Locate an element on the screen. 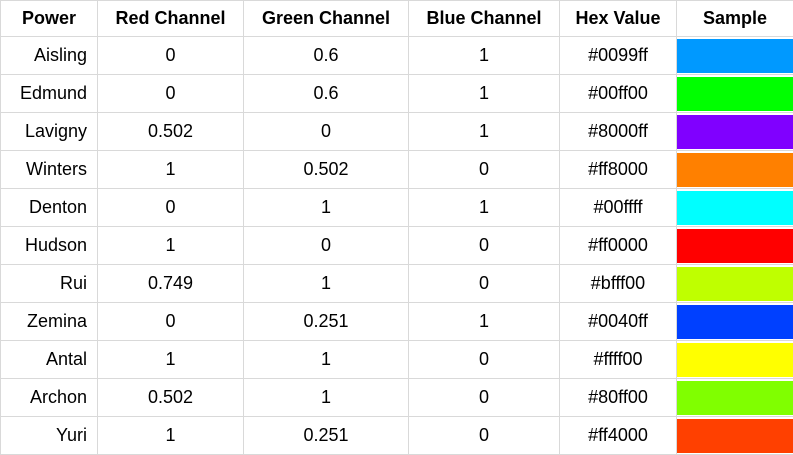  header-red-channel: Red Channel is located at coordinates (171, 19).